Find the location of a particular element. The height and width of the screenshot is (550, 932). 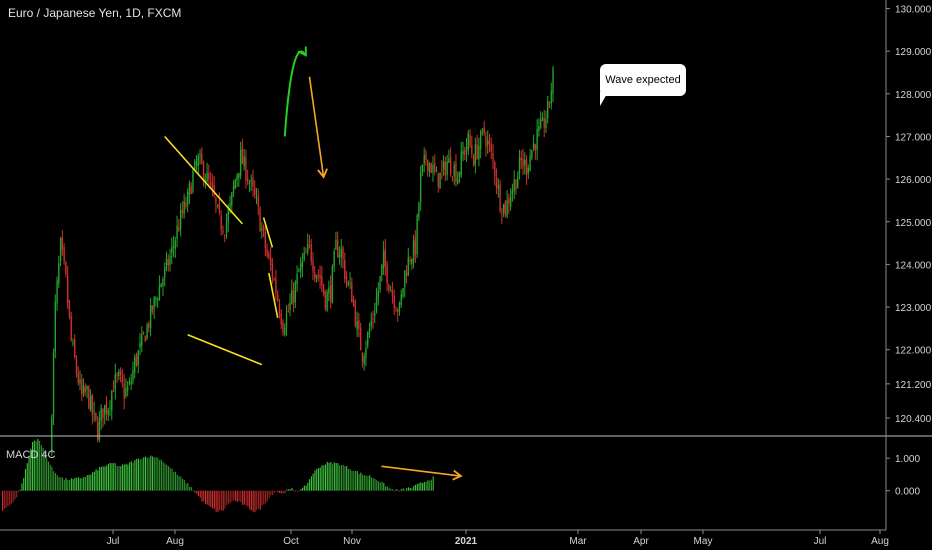

y-tick-label: 128.000 is located at coordinates (913, 95).